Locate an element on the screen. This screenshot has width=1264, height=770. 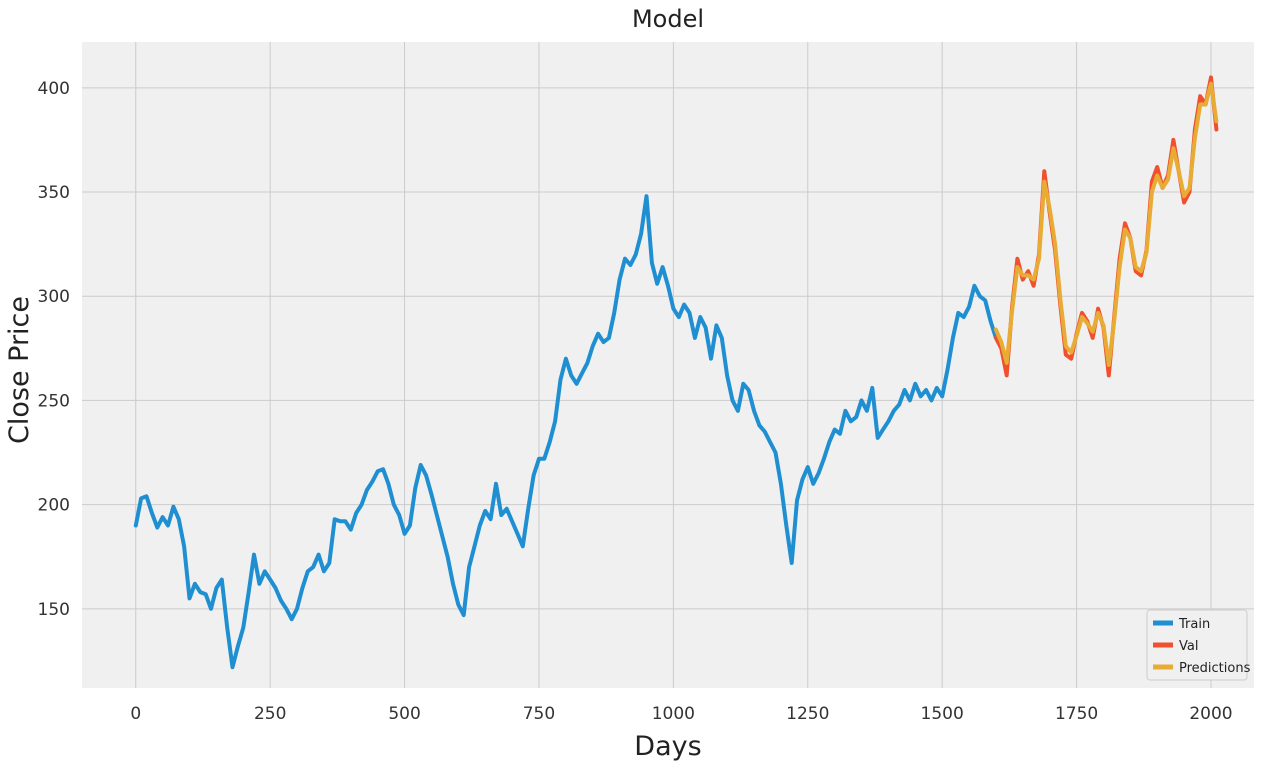
y-tick-label: 150 is located at coordinates (54, 610).